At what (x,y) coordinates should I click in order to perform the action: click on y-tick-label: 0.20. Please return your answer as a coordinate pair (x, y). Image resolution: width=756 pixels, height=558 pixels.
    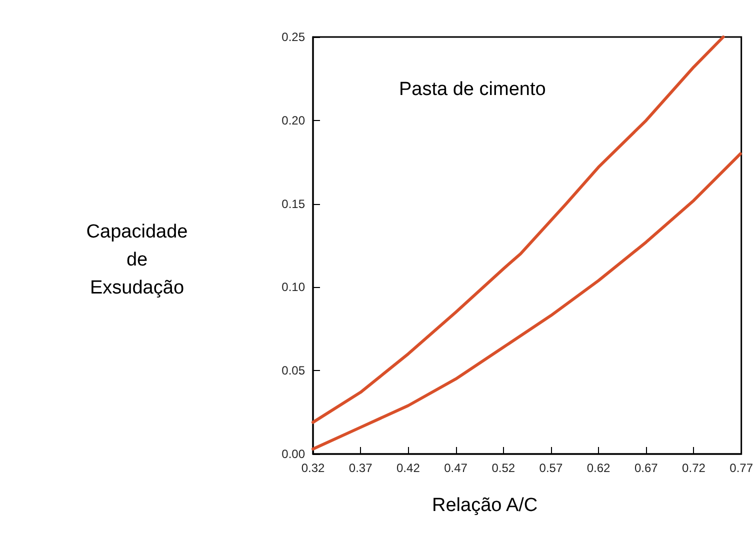
    Looking at the image, I should click on (294, 120).